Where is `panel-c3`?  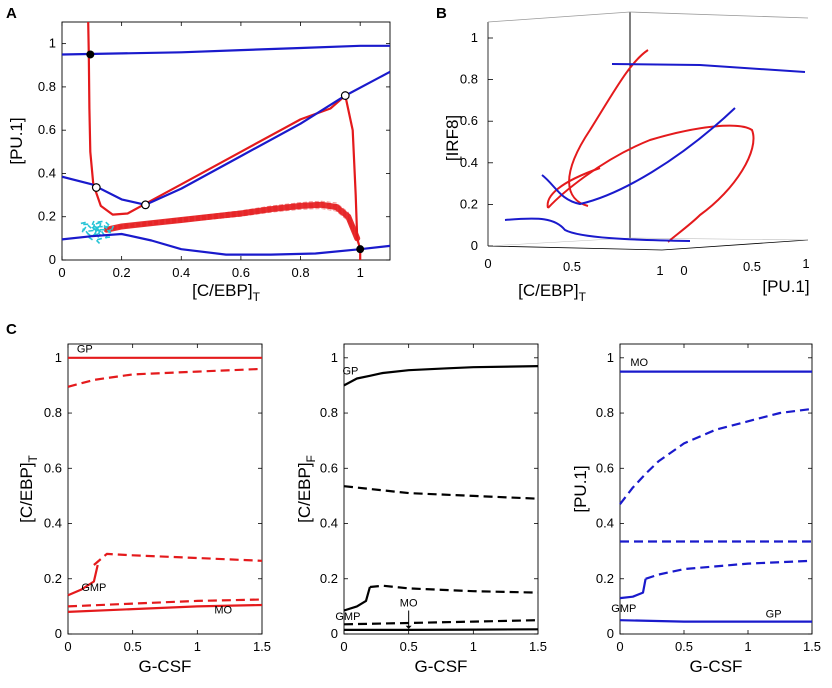
panel-c3 is located at coordinates (716, 489).